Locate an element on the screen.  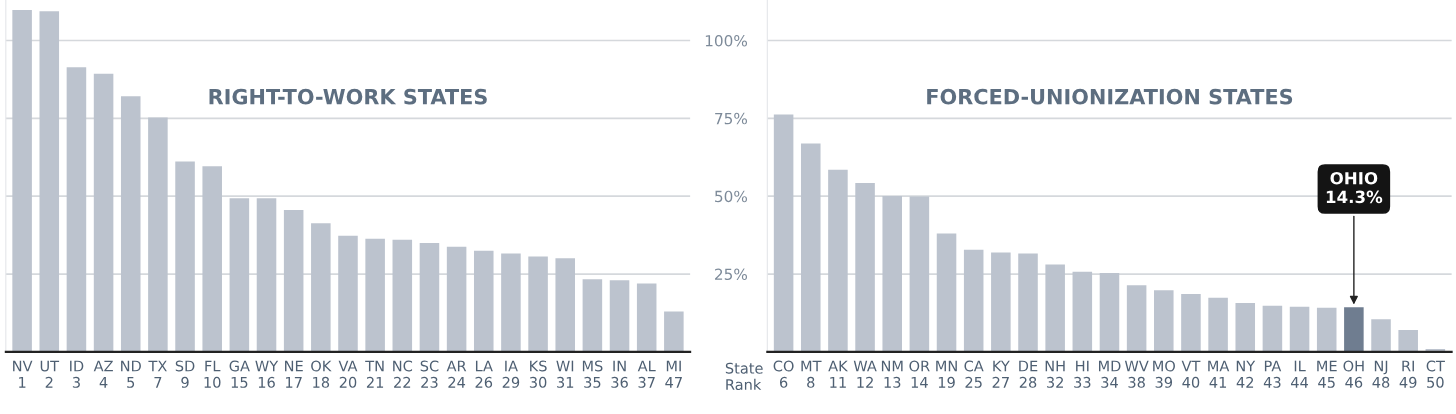
y-tick-label: 50% is located at coordinates (731, 196).